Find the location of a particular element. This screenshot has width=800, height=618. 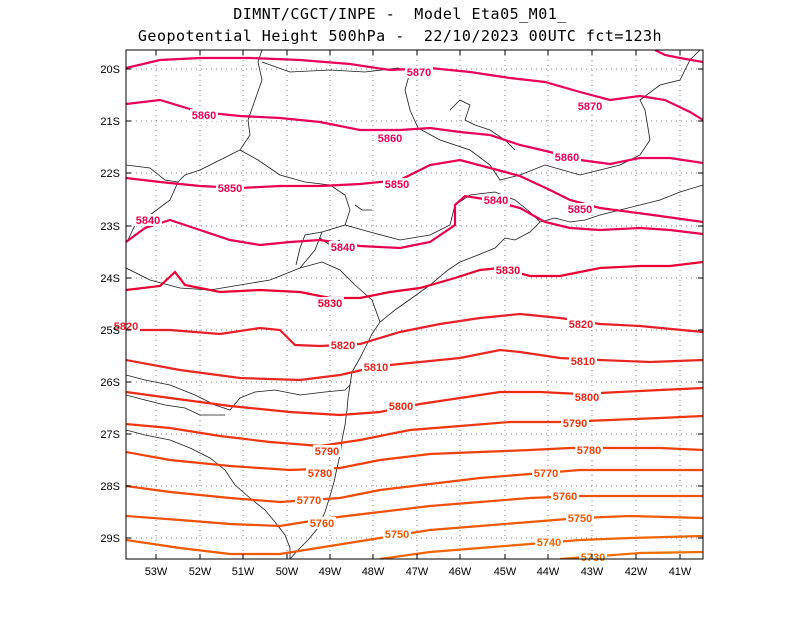

x-tick-label: 48W is located at coordinates (373, 572).